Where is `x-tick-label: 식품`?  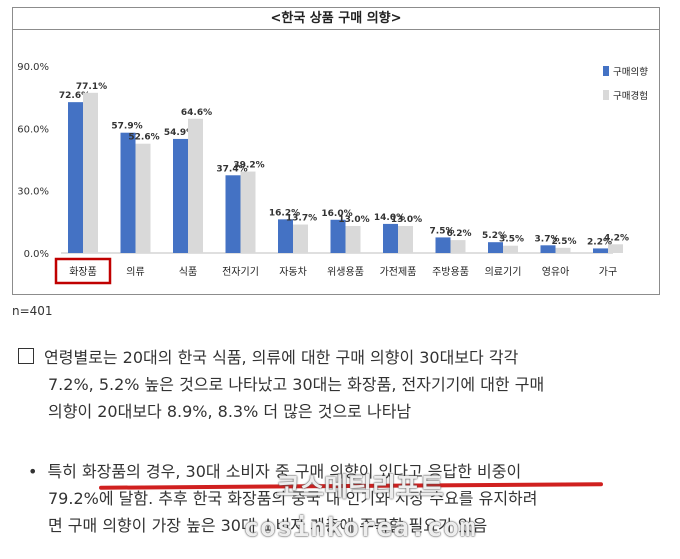 x-tick-label: 식품 is located at coordinates (188, 272).